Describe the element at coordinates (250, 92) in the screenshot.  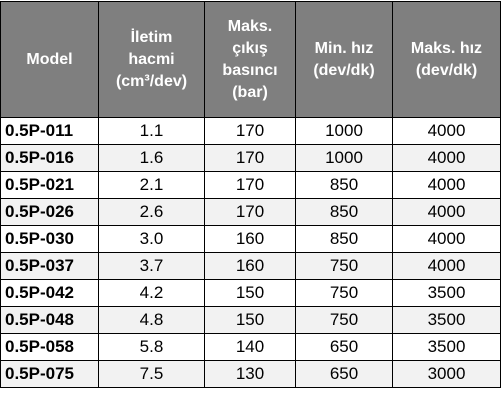
I see `header-text: (bar)` at that location.